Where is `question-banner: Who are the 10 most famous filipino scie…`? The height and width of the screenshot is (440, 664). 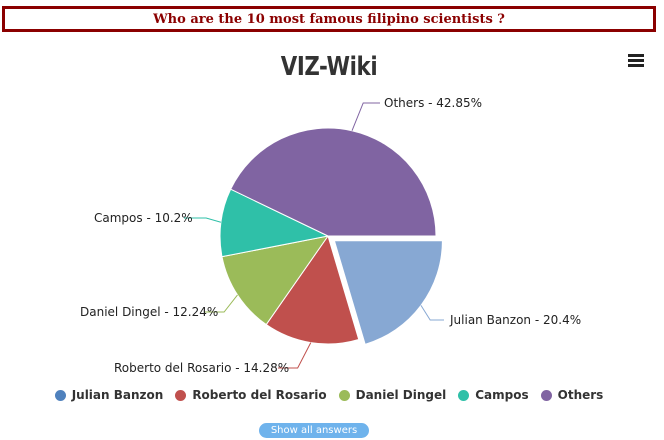 question-banner: Who are the 10 most famous filipino scie… is located at coordinates (329, 19).